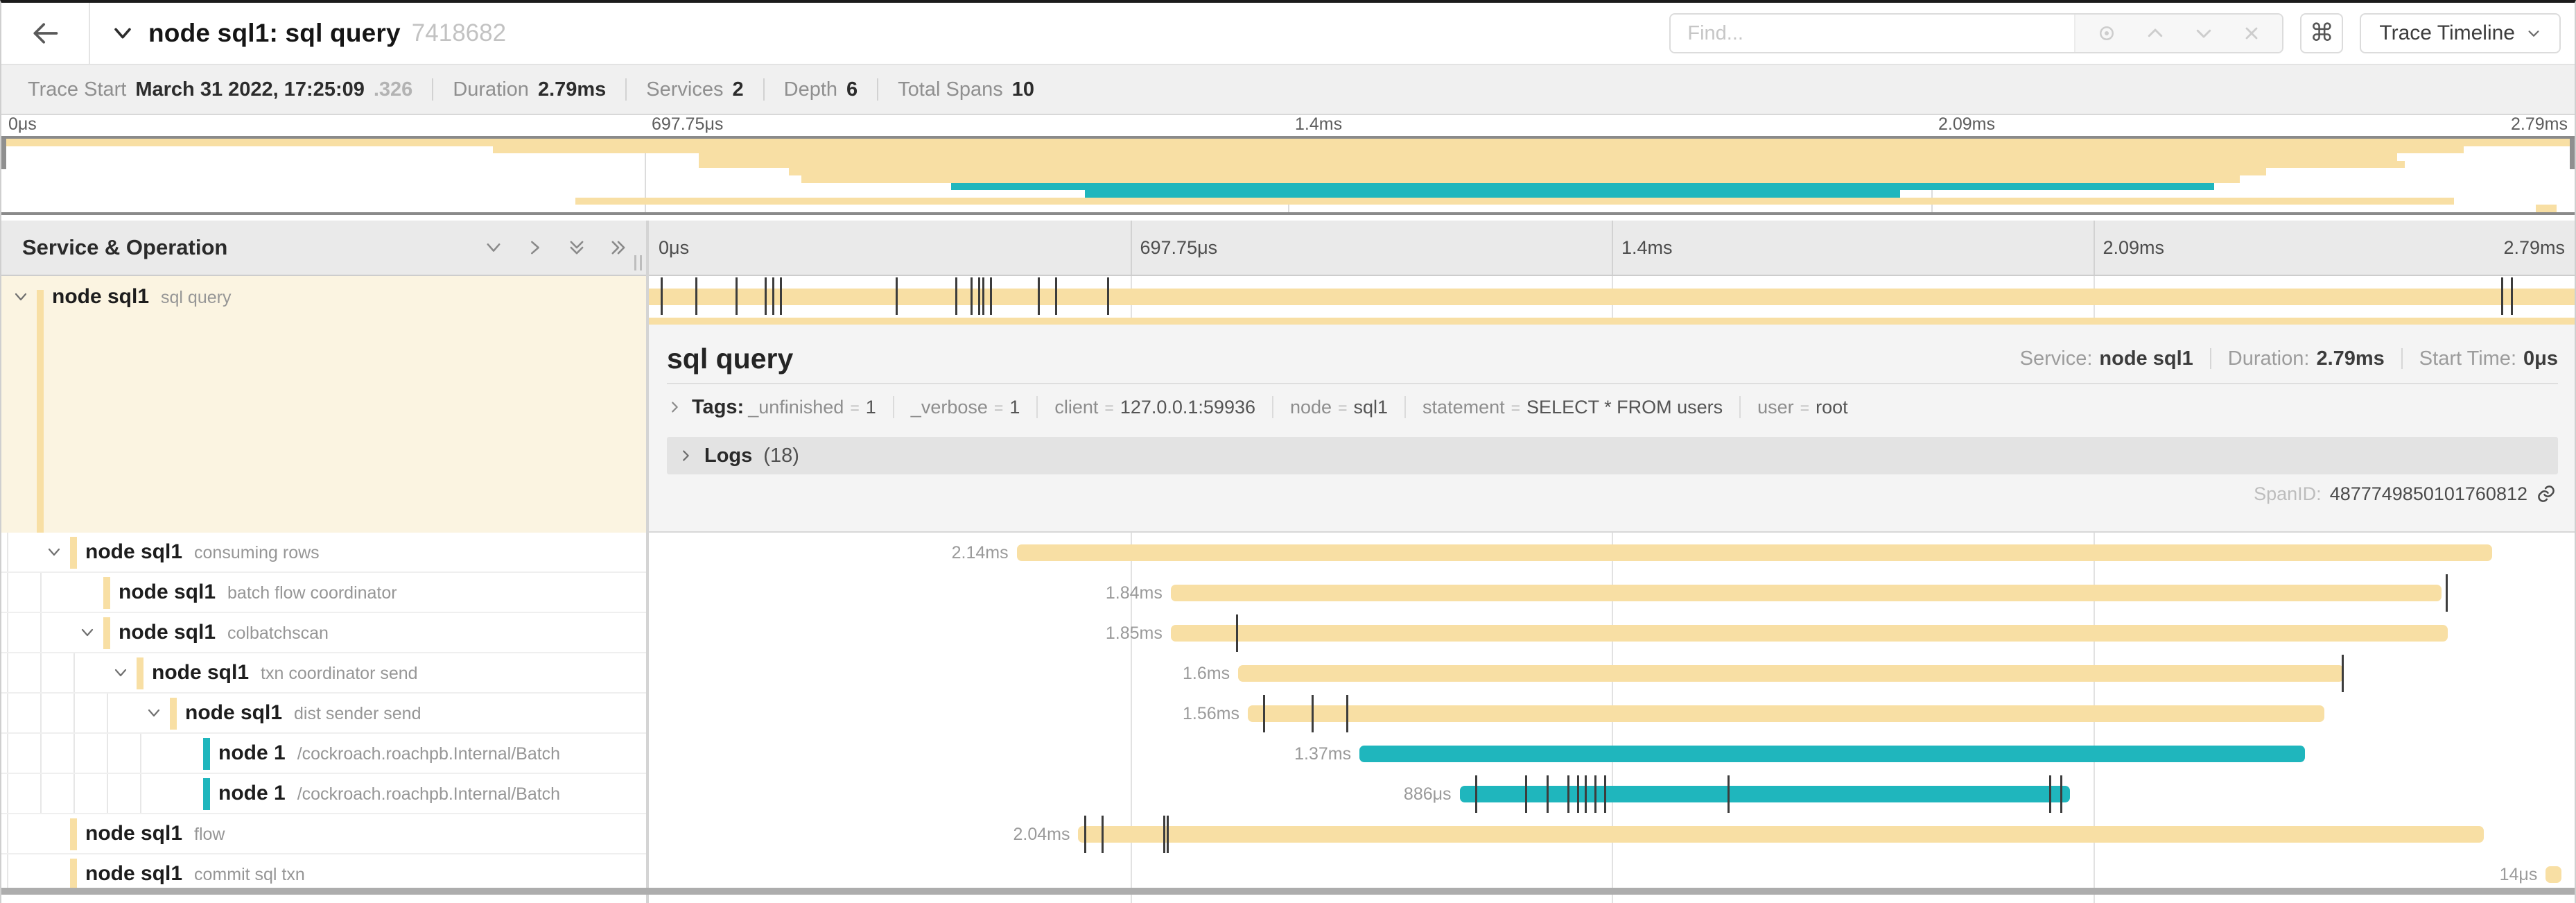 Image resolution: width=2576 pixels, height=903 pixels. What do you see at coordinates (285, 673) in the screenshot?
I see `tree-row-text: node sql1 txn coordinator send` at bounding box center [285, 673].